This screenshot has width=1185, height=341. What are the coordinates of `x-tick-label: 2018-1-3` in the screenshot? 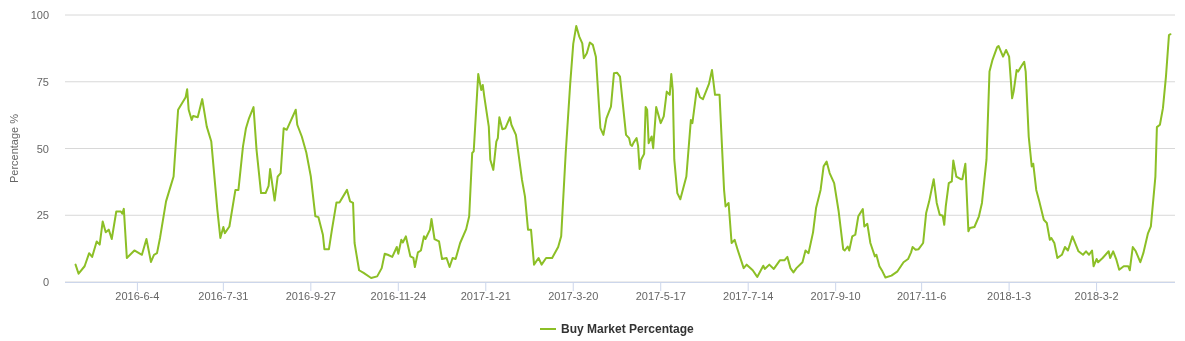 It's located at (1009, 296).